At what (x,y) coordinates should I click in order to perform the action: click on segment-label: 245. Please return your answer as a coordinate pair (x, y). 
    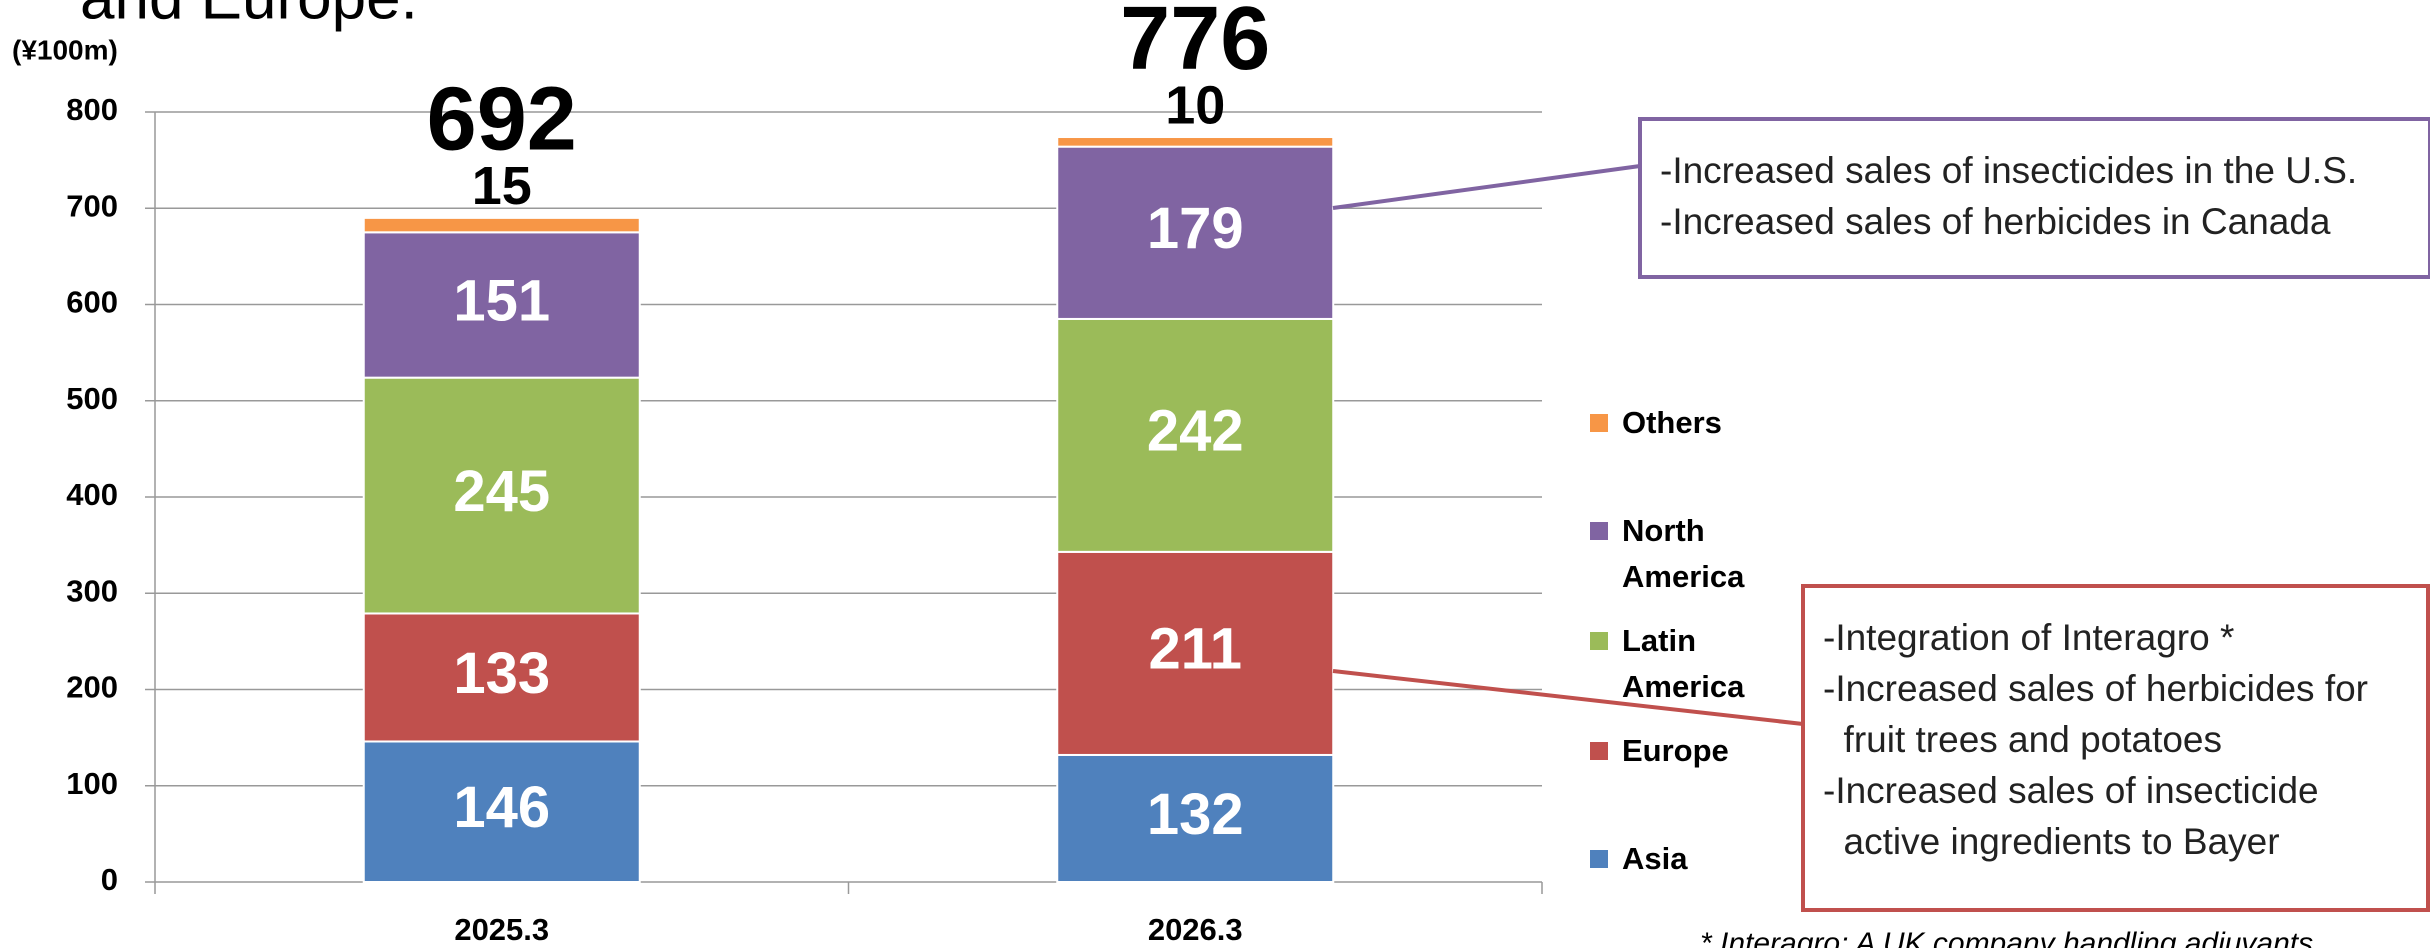
    Looking at the image, I should click on (501, 491).